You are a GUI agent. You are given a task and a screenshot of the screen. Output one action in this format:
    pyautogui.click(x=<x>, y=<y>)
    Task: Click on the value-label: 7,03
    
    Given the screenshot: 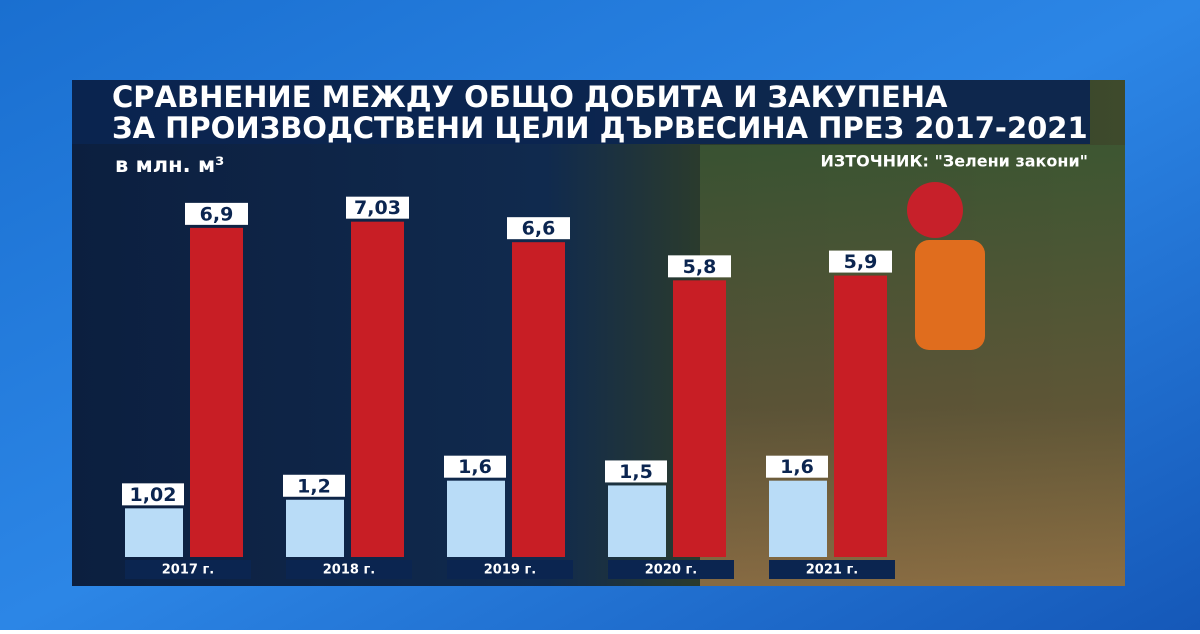 What is the action you would take?
    pyautogui.click(x=377, y=208)
    